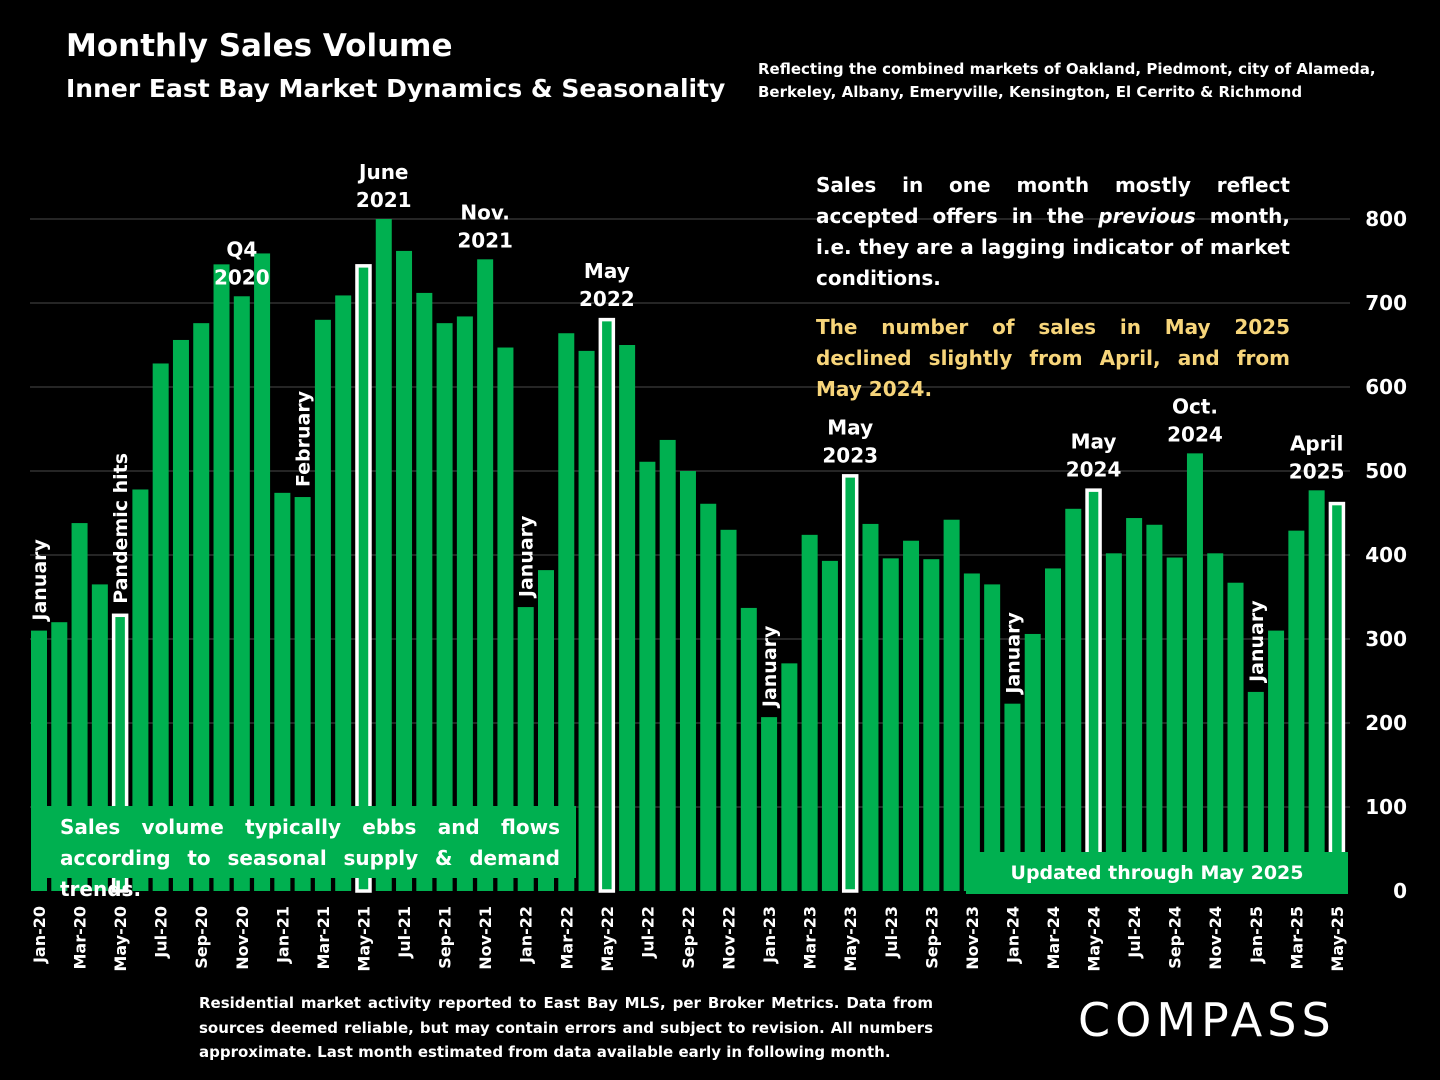 The image size is (1440, 1080). What do you see at coordinates (1256, 935) in the screenshot?
I see `x-tick-label: Jan-25` at bounding box center [1256, 935].